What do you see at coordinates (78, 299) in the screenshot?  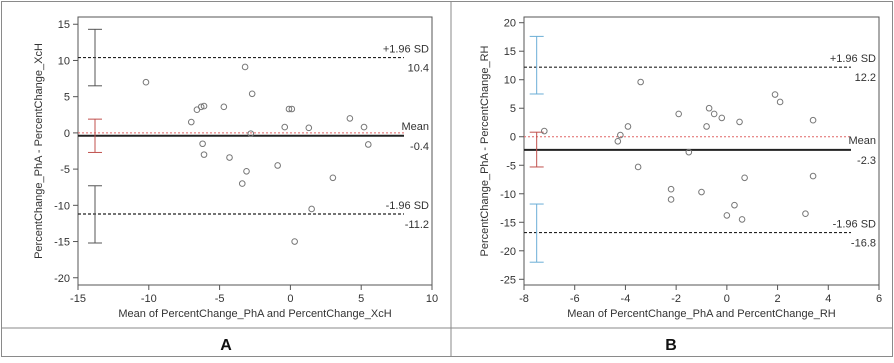 I see `x-tick-label: -15` at bounding box center [78, 299].